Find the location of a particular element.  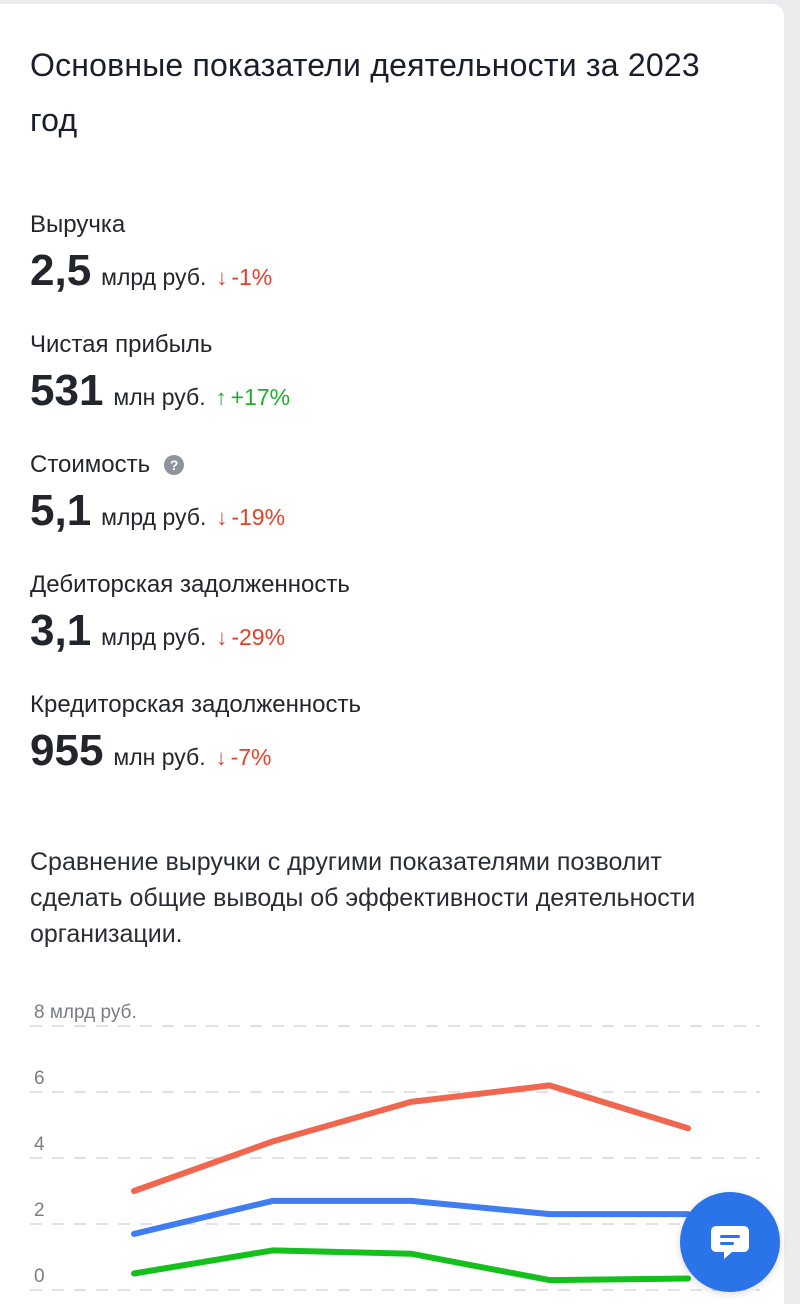

metric-change-value: +17% is located at coordinates (260, 397).